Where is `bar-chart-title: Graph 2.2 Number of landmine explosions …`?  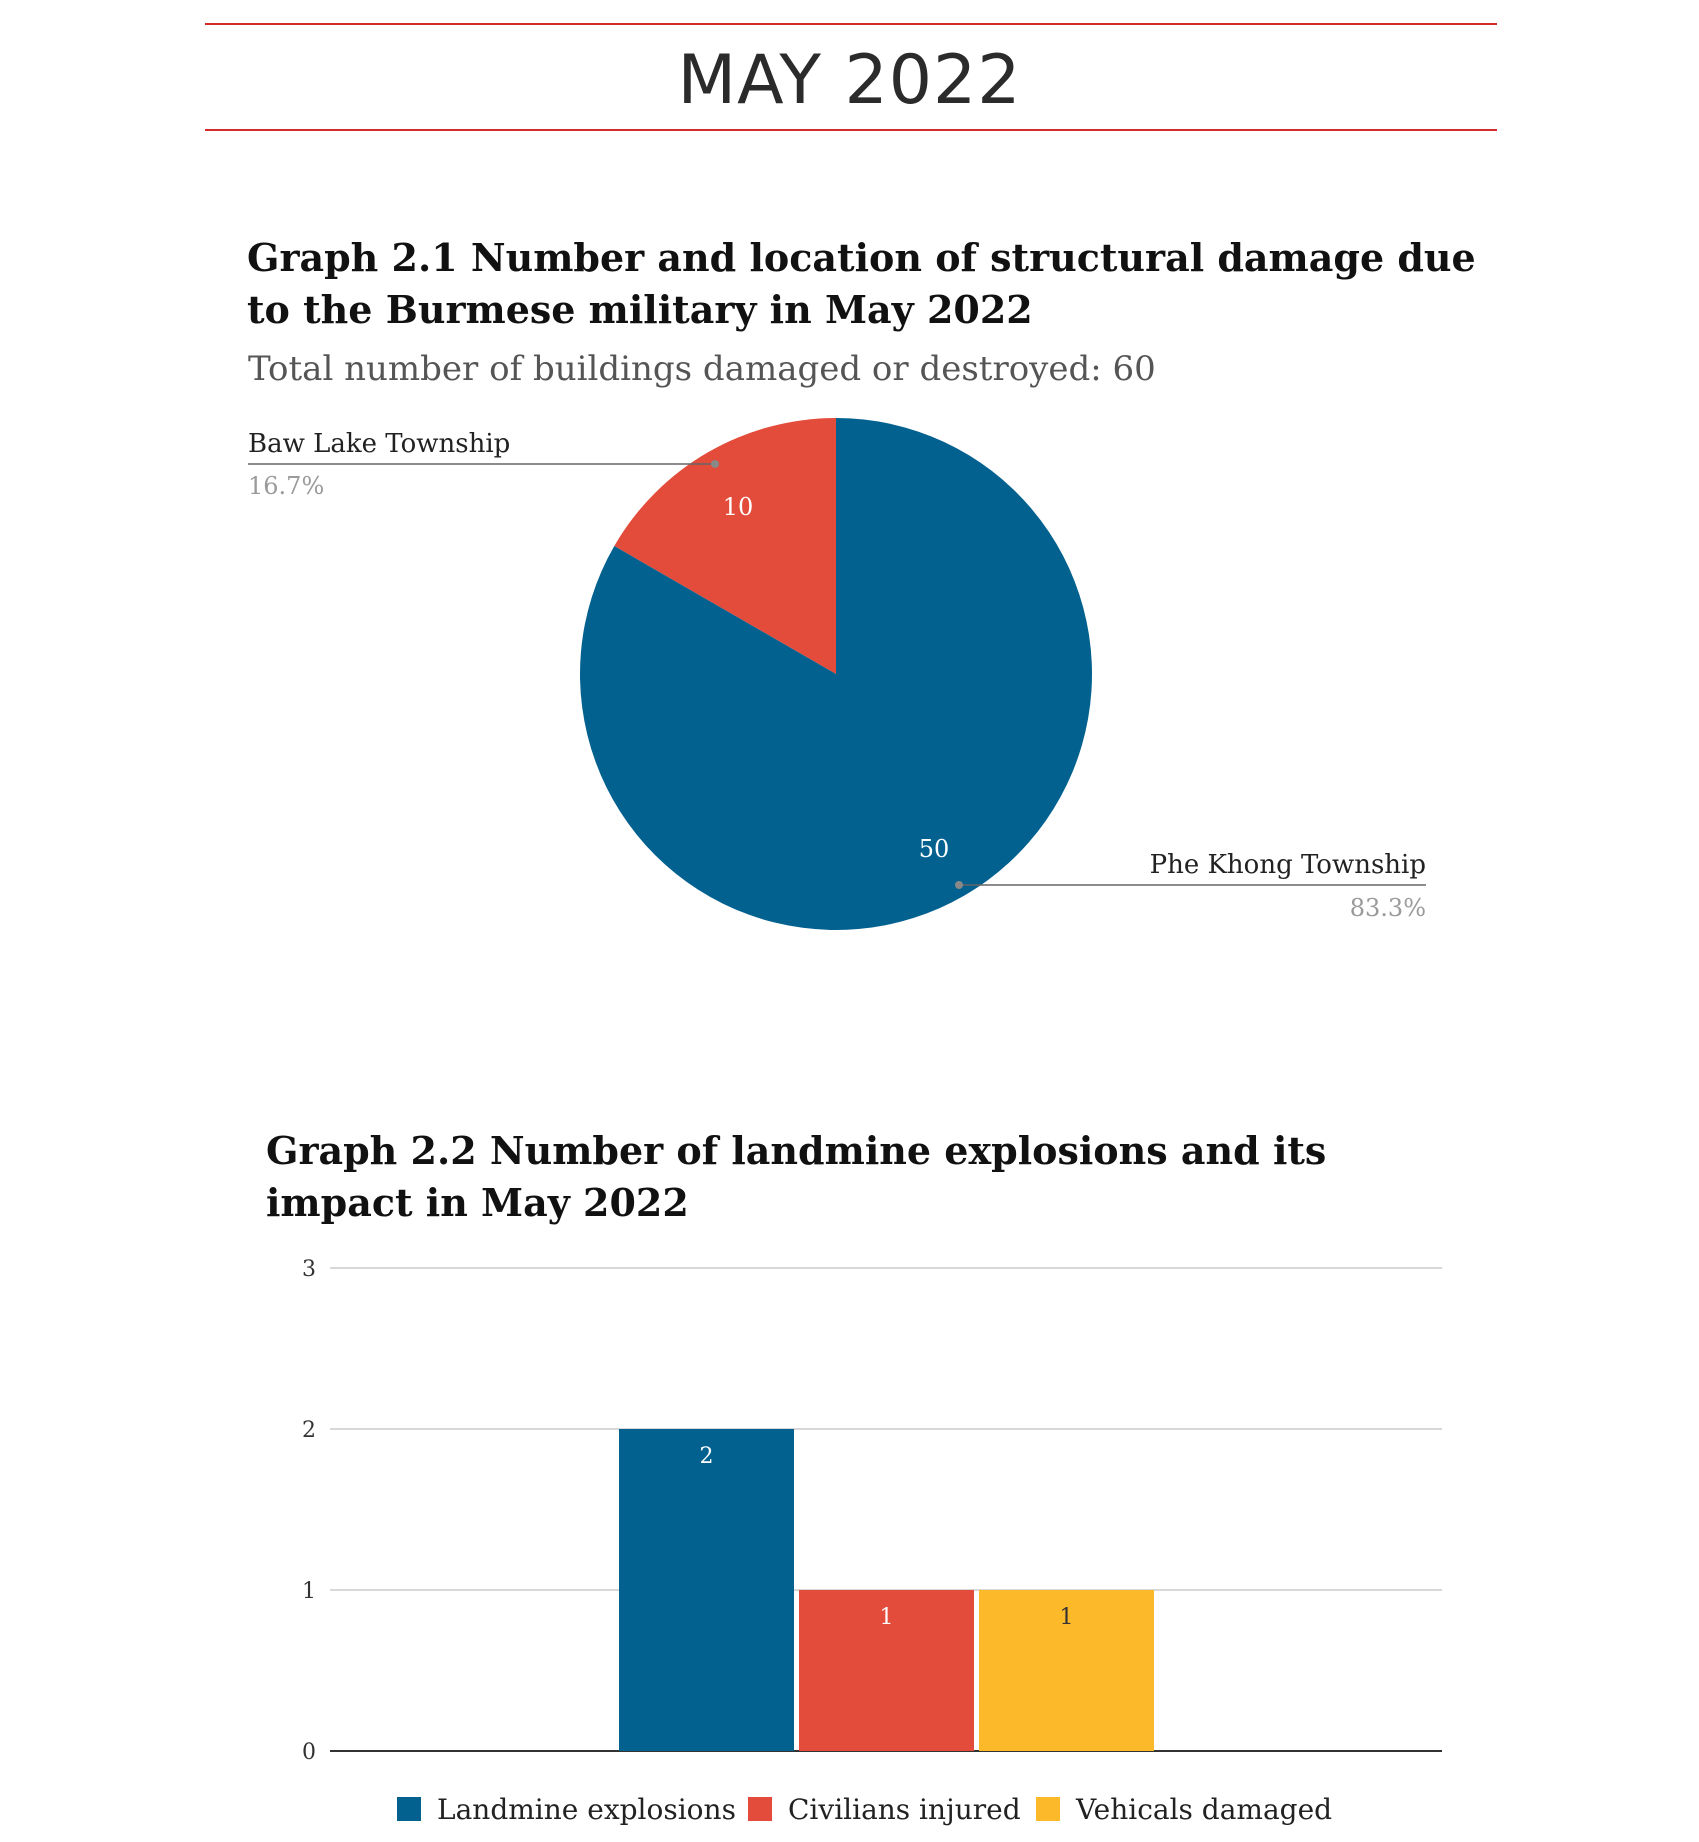
bar-chart-title: Graph 2.2 Number of landmine explosions … is located at coordinates (796, 1176).